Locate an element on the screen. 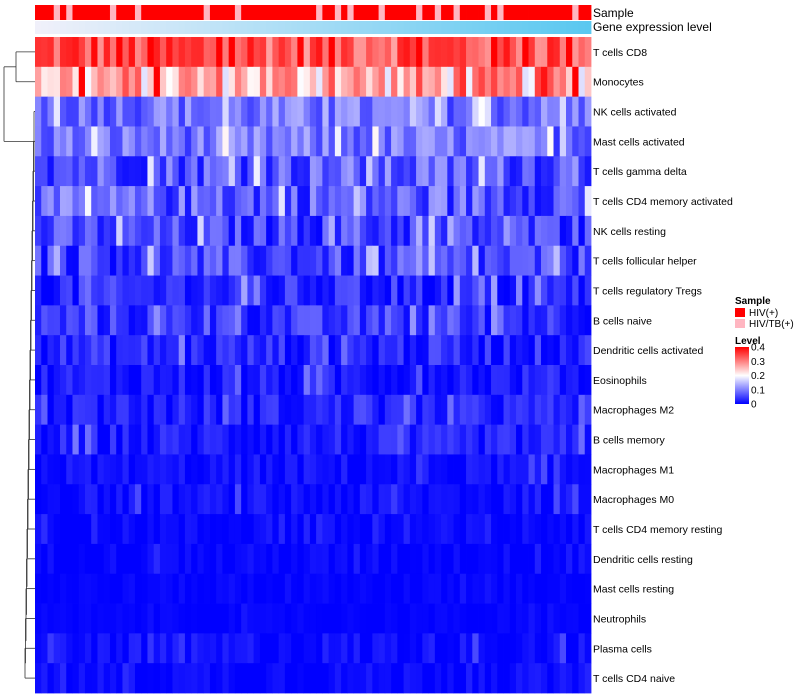 This screenshot has width=800, height=700. row-label: T cells CD4 naive is located at coordinates (634, 679).